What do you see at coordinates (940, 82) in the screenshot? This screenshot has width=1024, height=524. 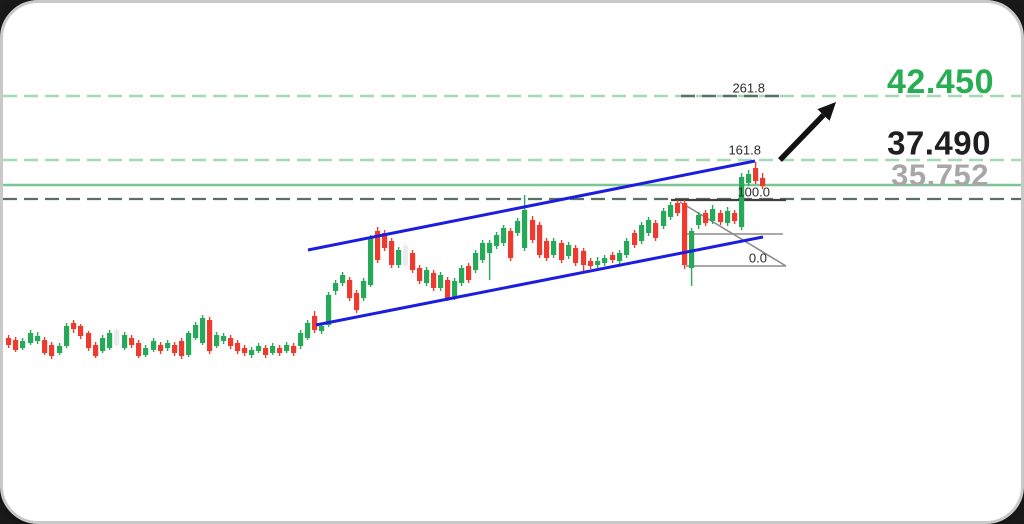 I see `price-target-upper: 42.450` at bounding box center [940, 82].